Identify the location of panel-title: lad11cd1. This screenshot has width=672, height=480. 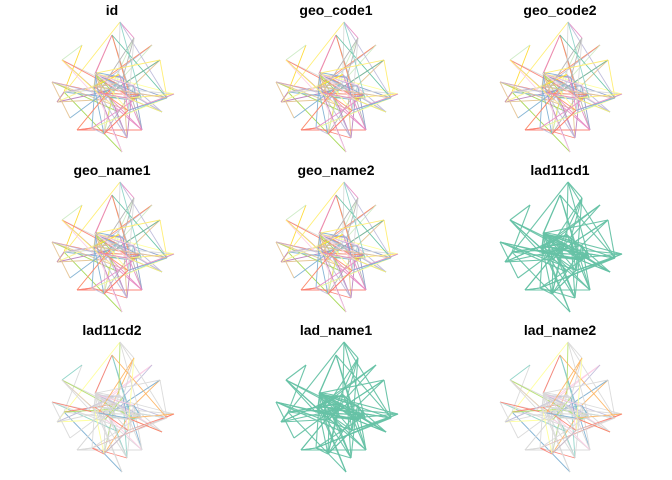
(560, 170).